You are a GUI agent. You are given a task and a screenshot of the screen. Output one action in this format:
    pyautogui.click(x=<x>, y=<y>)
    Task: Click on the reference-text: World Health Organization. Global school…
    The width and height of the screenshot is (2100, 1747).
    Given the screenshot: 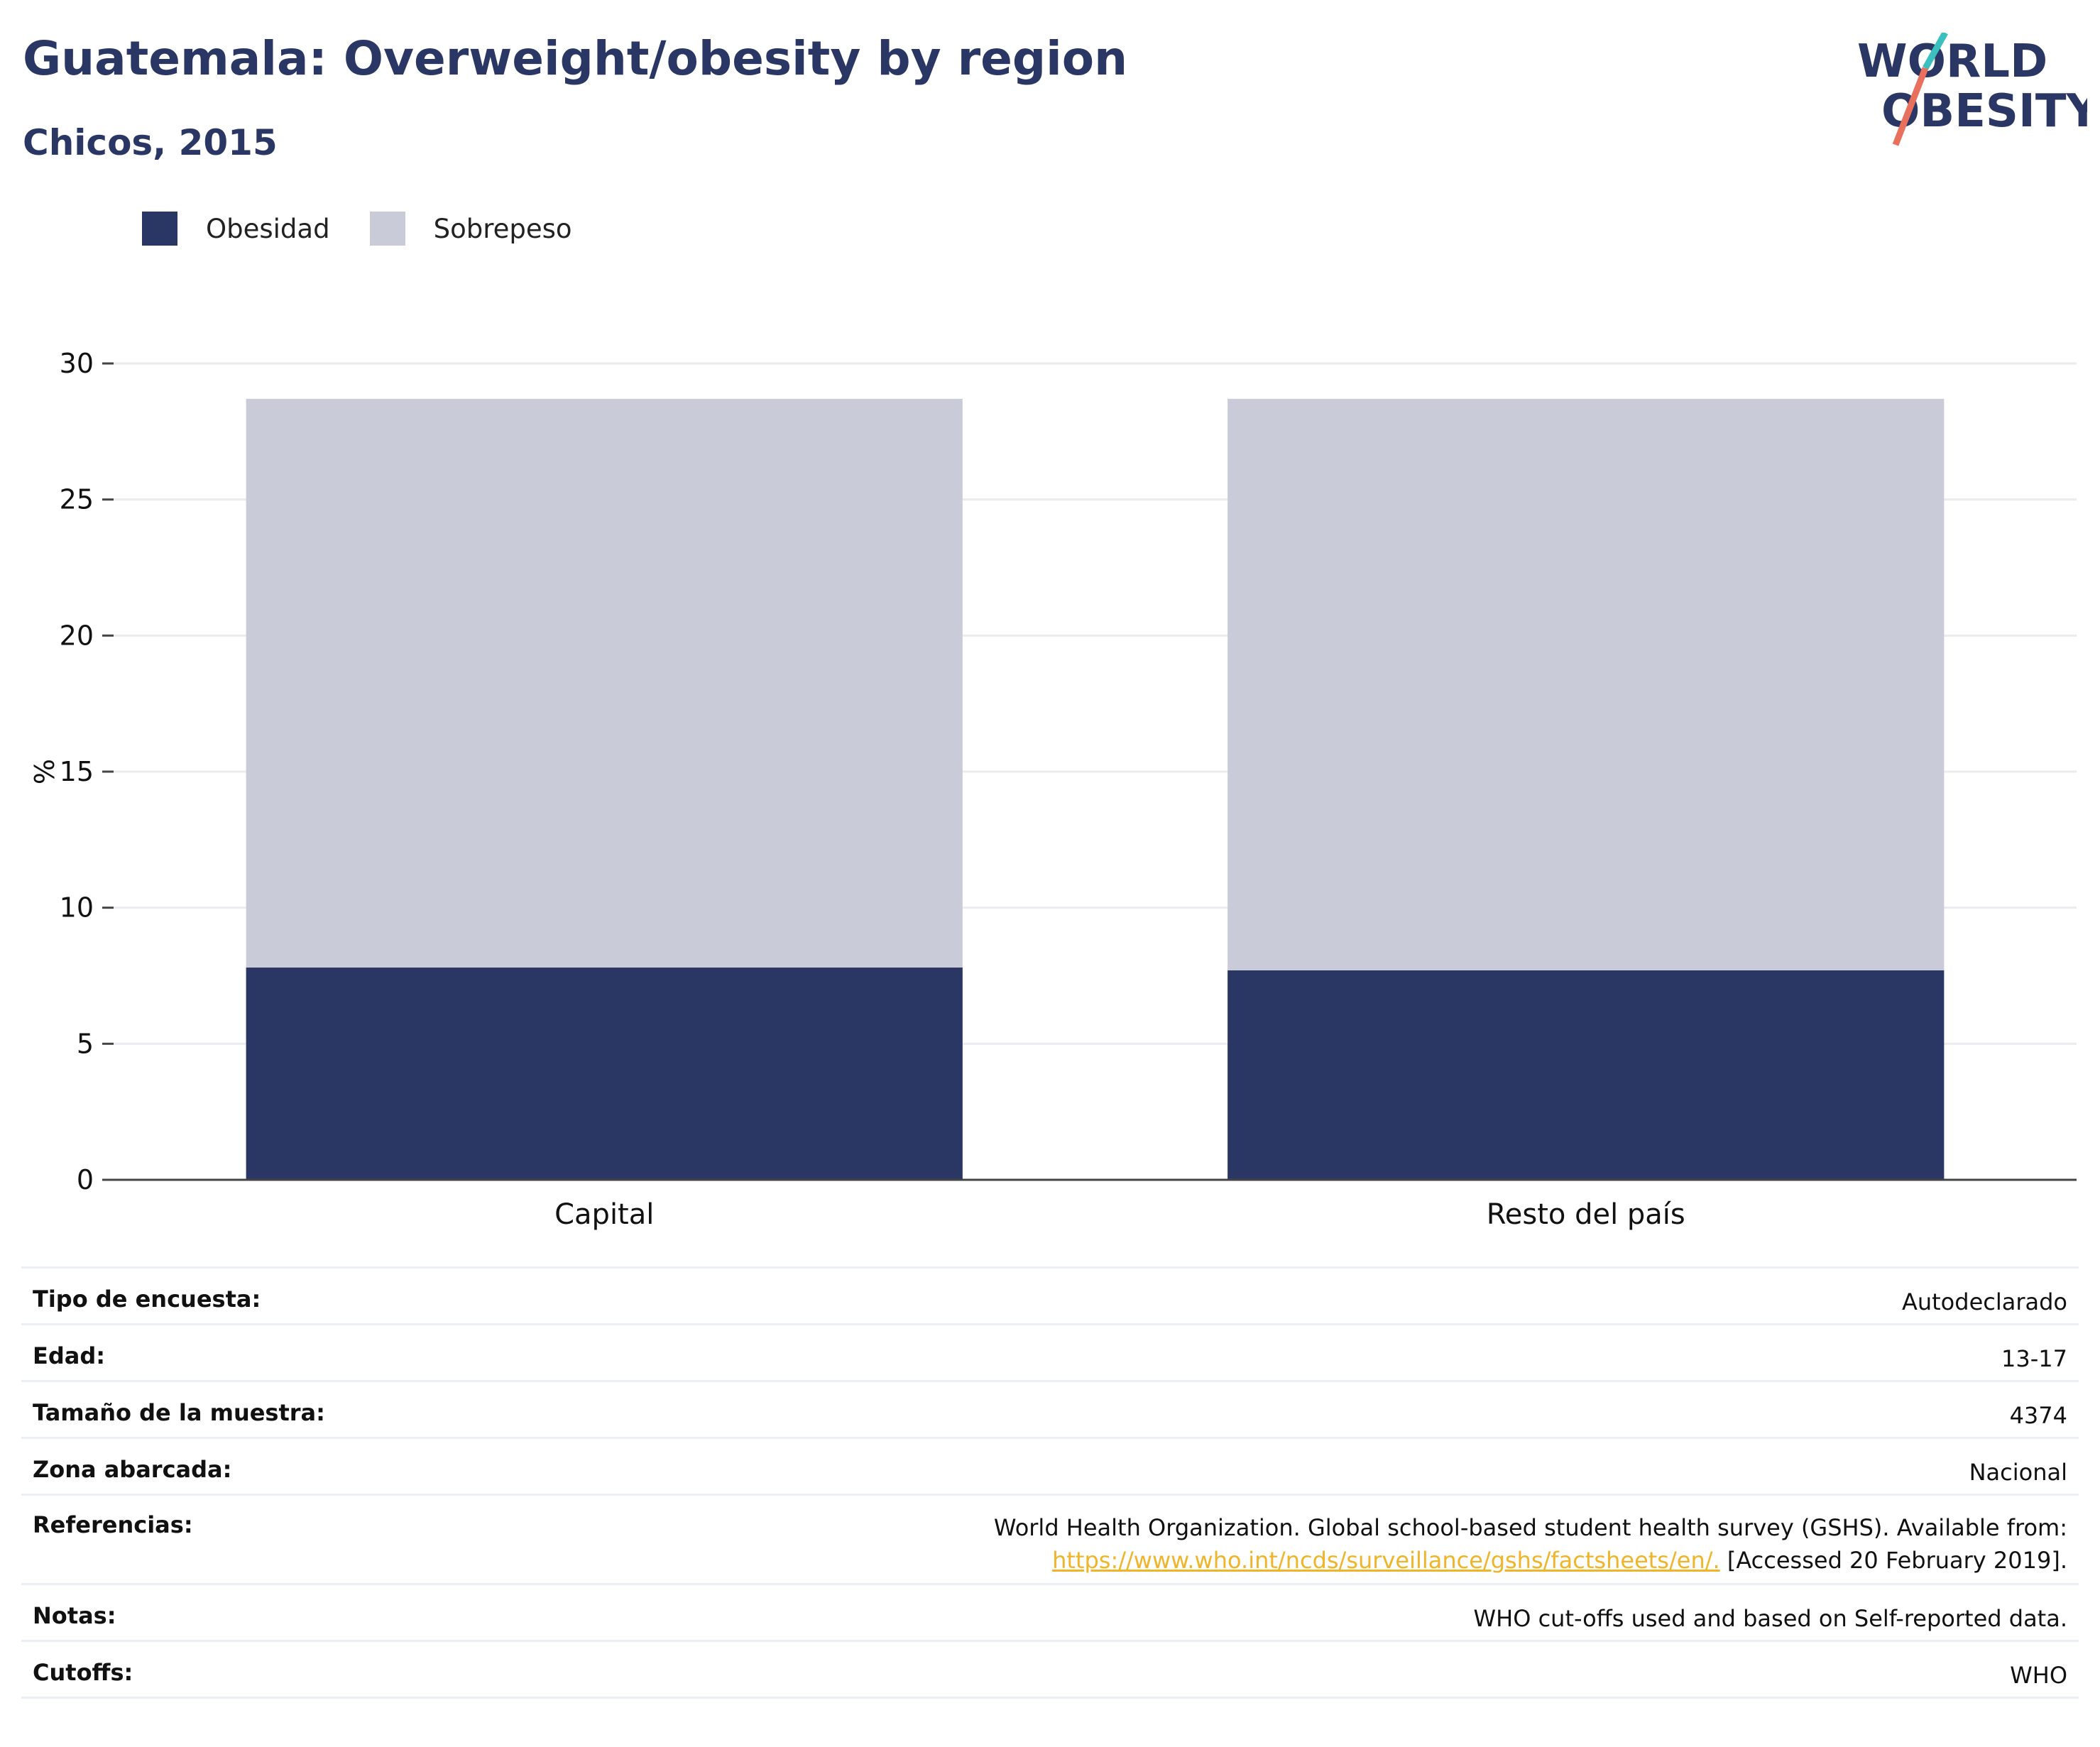 What is the action you would take?
    pyautogui.click(x=1530, y=1527)
    